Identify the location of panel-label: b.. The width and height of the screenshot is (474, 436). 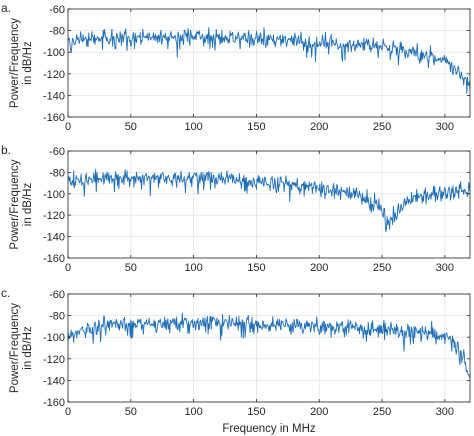
(6, 150).